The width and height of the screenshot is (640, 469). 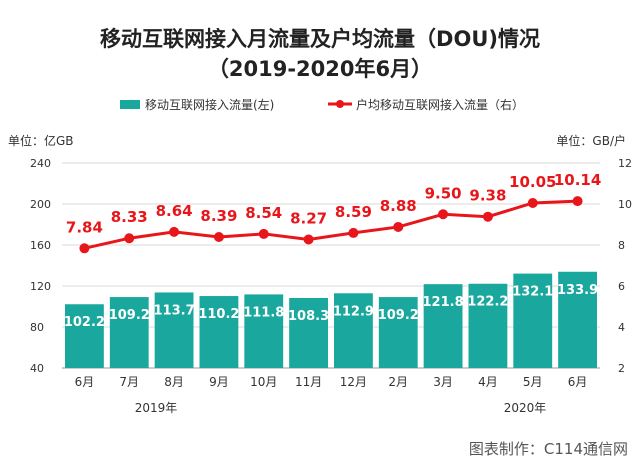 What do you see at coordinates (320, 39) in the screenshot?
I see `chart-title: 移动互联网接入月流量及户均流量（DOU)情况` at bounding box center [320, 39].